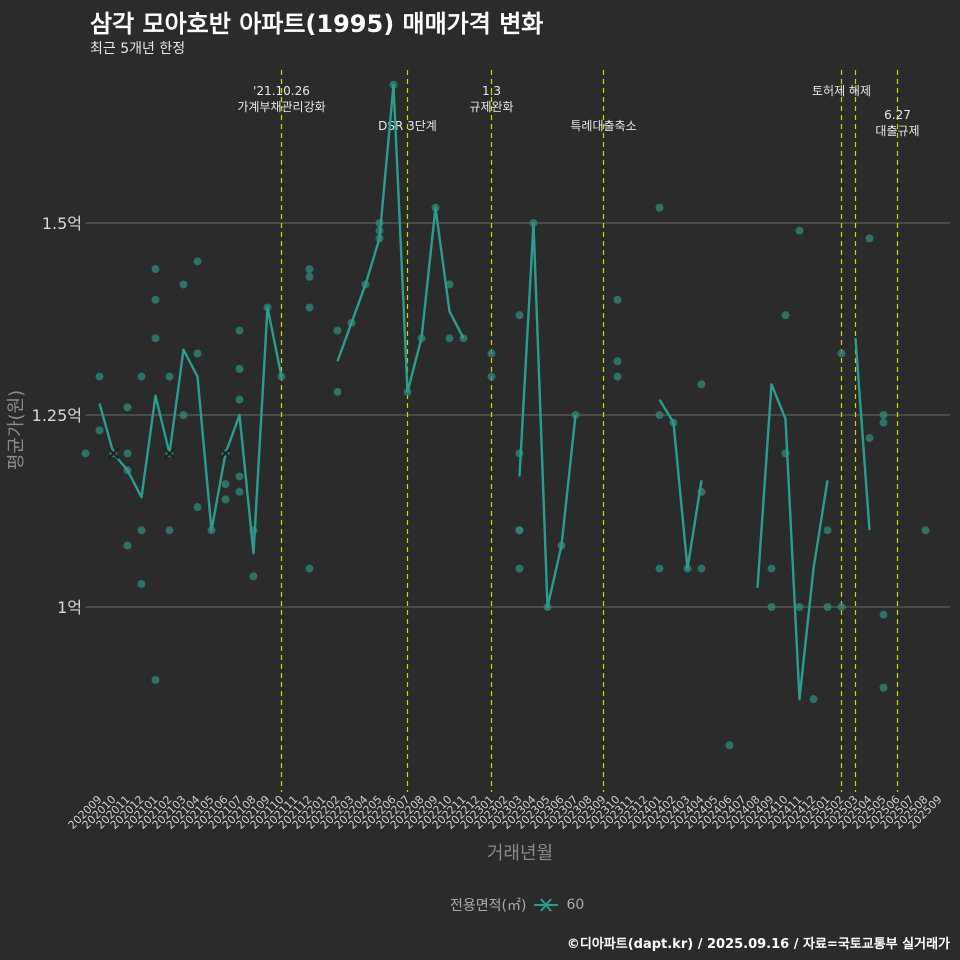 The image size is (960, 960). What do you see at coordinates (317, 24) in the screenshot?
I see `chart-title: 삼각 모아호반 아파트(1995) 매매가격 변화` at bounding box center [317, 24].